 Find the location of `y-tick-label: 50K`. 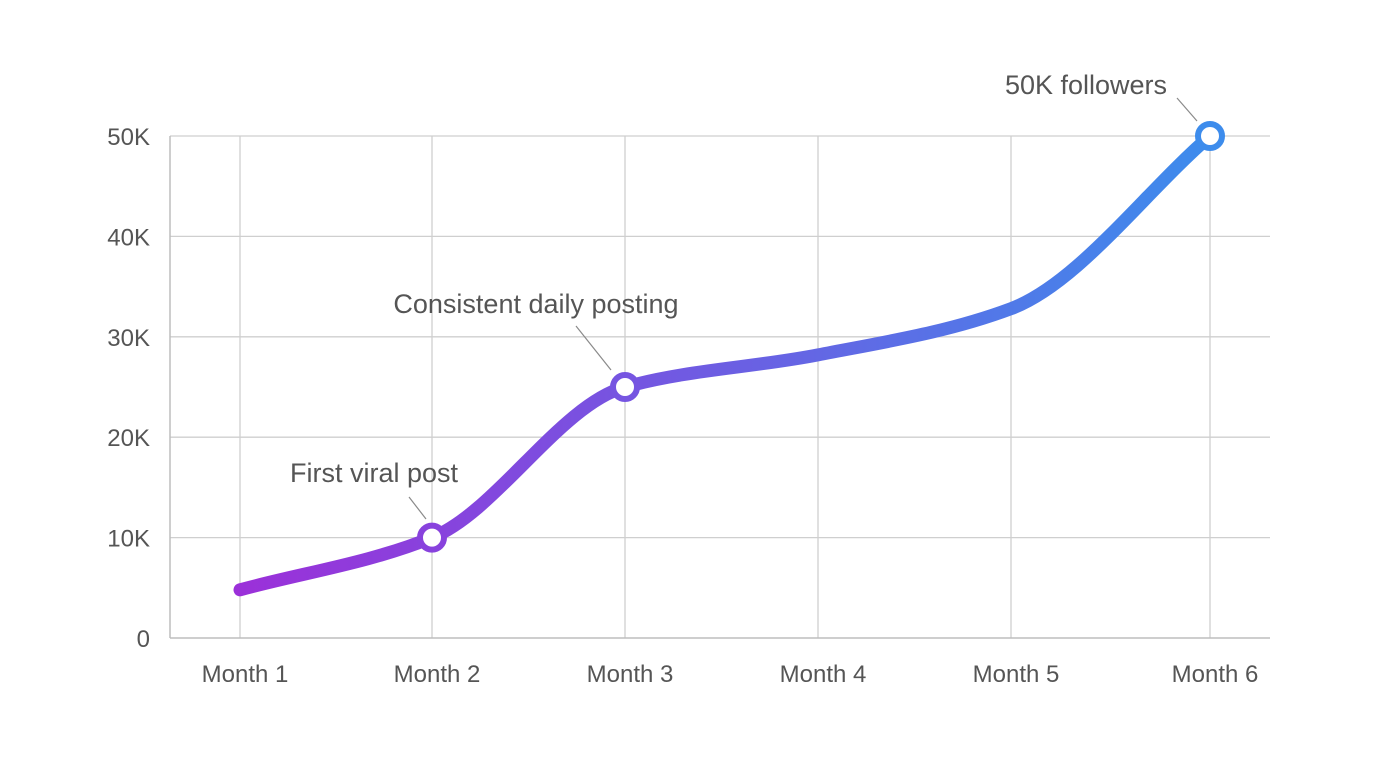

y-tick-label: 50K is located at coordinates (128, 137).